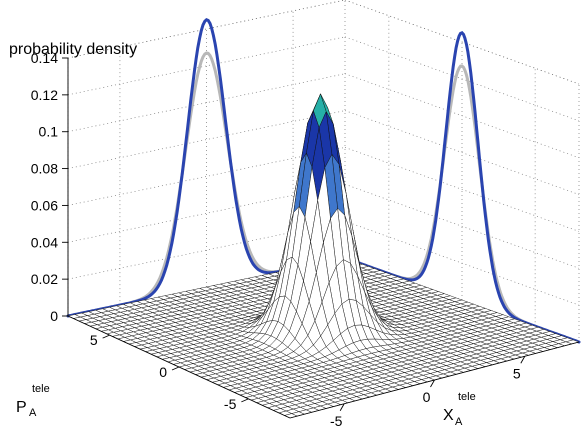 Image resolution: width=585 pixels, height=440 pixels. What do you see at coordinates (54, 316) in the screenshot?
I see `z-tick-label: 0` at bounding box center [54, 316].